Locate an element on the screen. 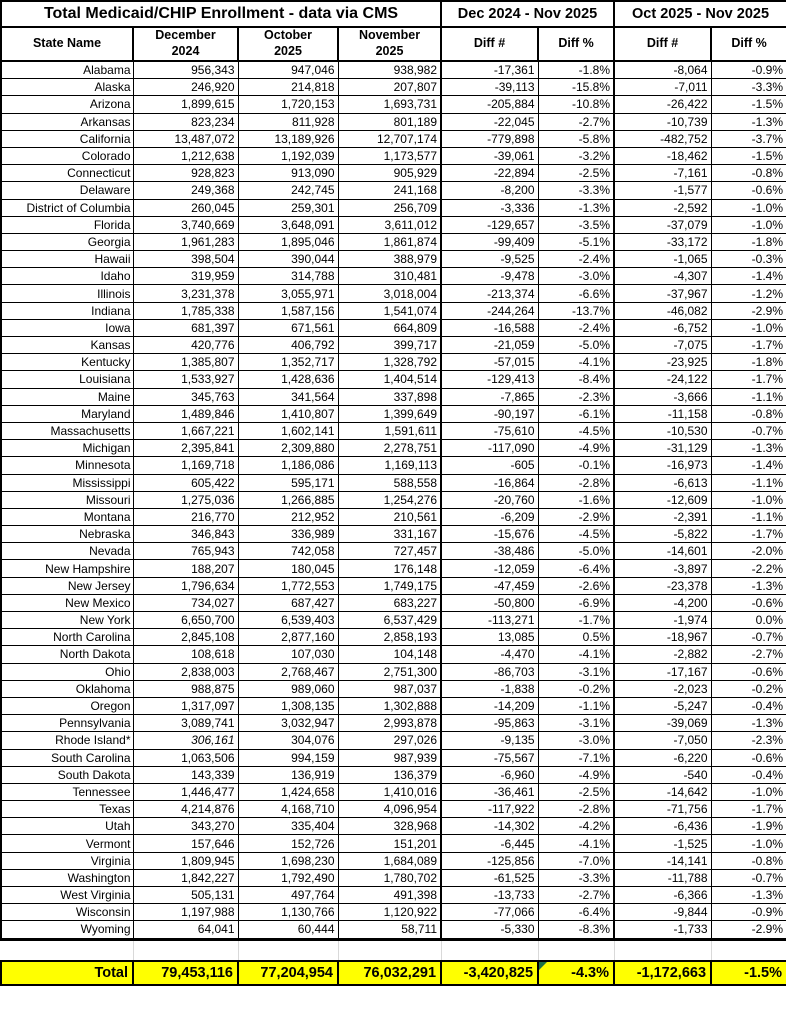  value-cell: 2,877,160 is located at coordinates (288, 637).